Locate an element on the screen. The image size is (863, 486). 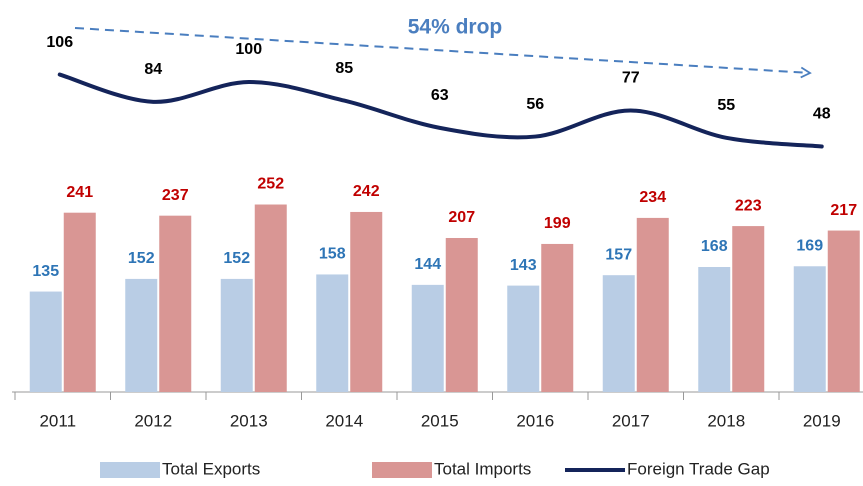
x-tick-label: 2018 is located at coordinates (726, 420).